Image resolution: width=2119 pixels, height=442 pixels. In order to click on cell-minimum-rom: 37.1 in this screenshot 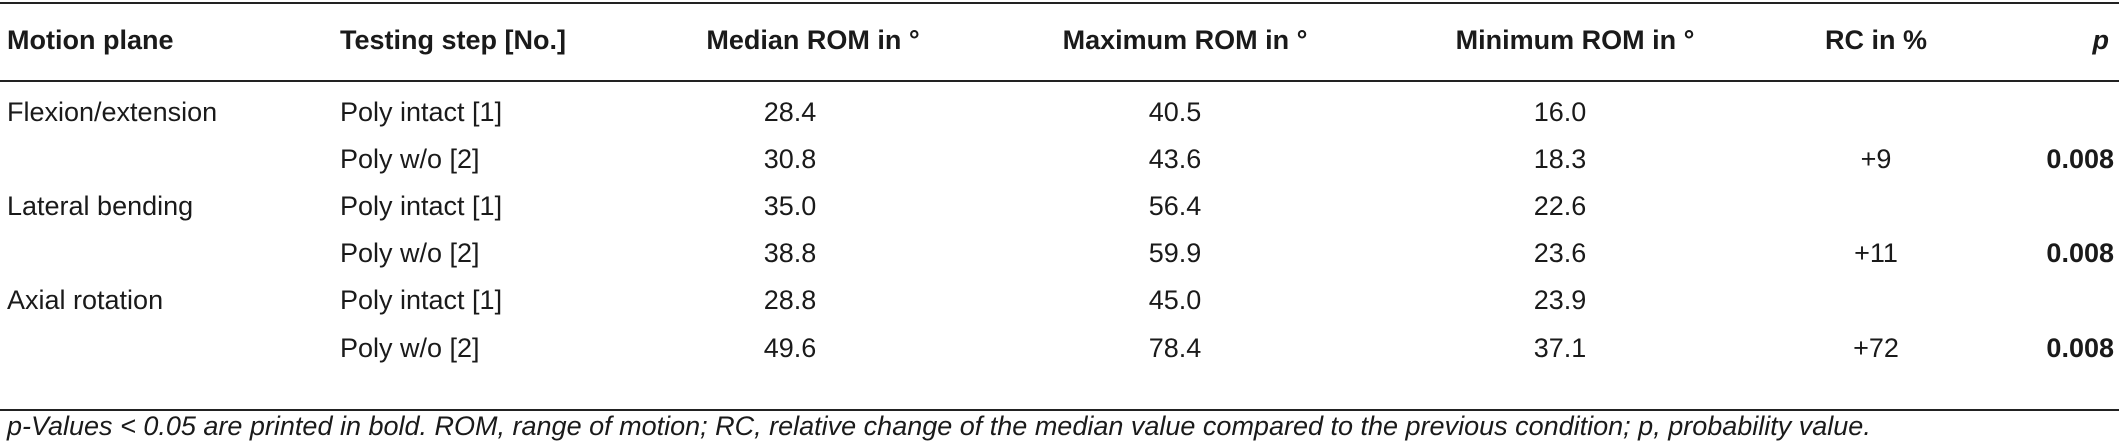, I will do `click(1560, 348)`.